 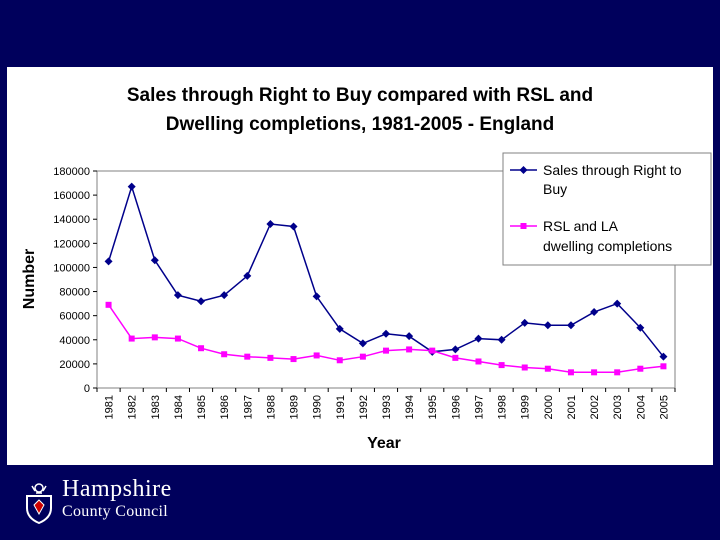 I want to click on x-tick-label: 2001, so click(x=572, y=407).